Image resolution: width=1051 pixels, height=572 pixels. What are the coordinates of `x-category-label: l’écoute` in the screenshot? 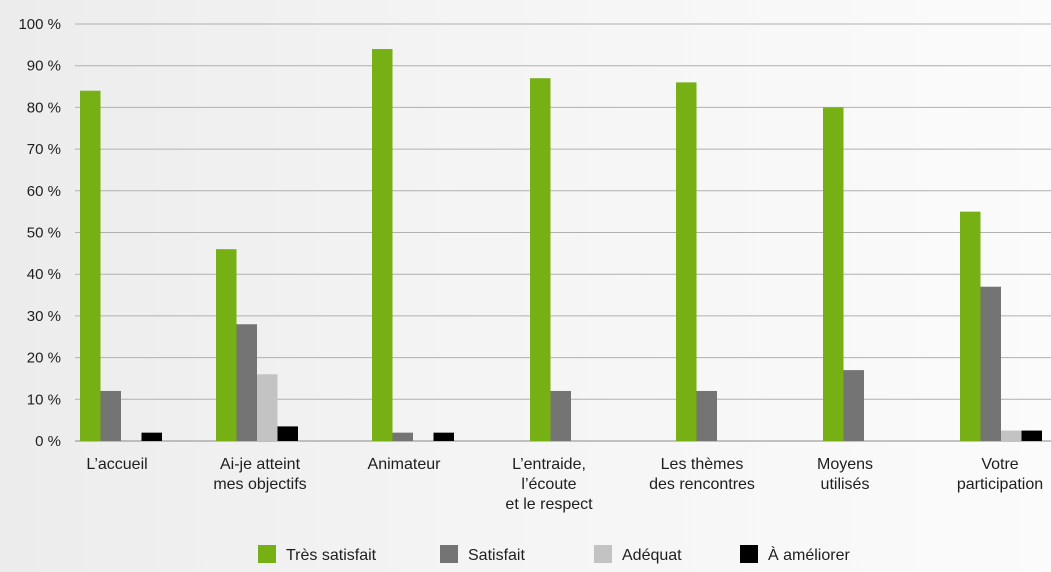 It's located at (548, 484).